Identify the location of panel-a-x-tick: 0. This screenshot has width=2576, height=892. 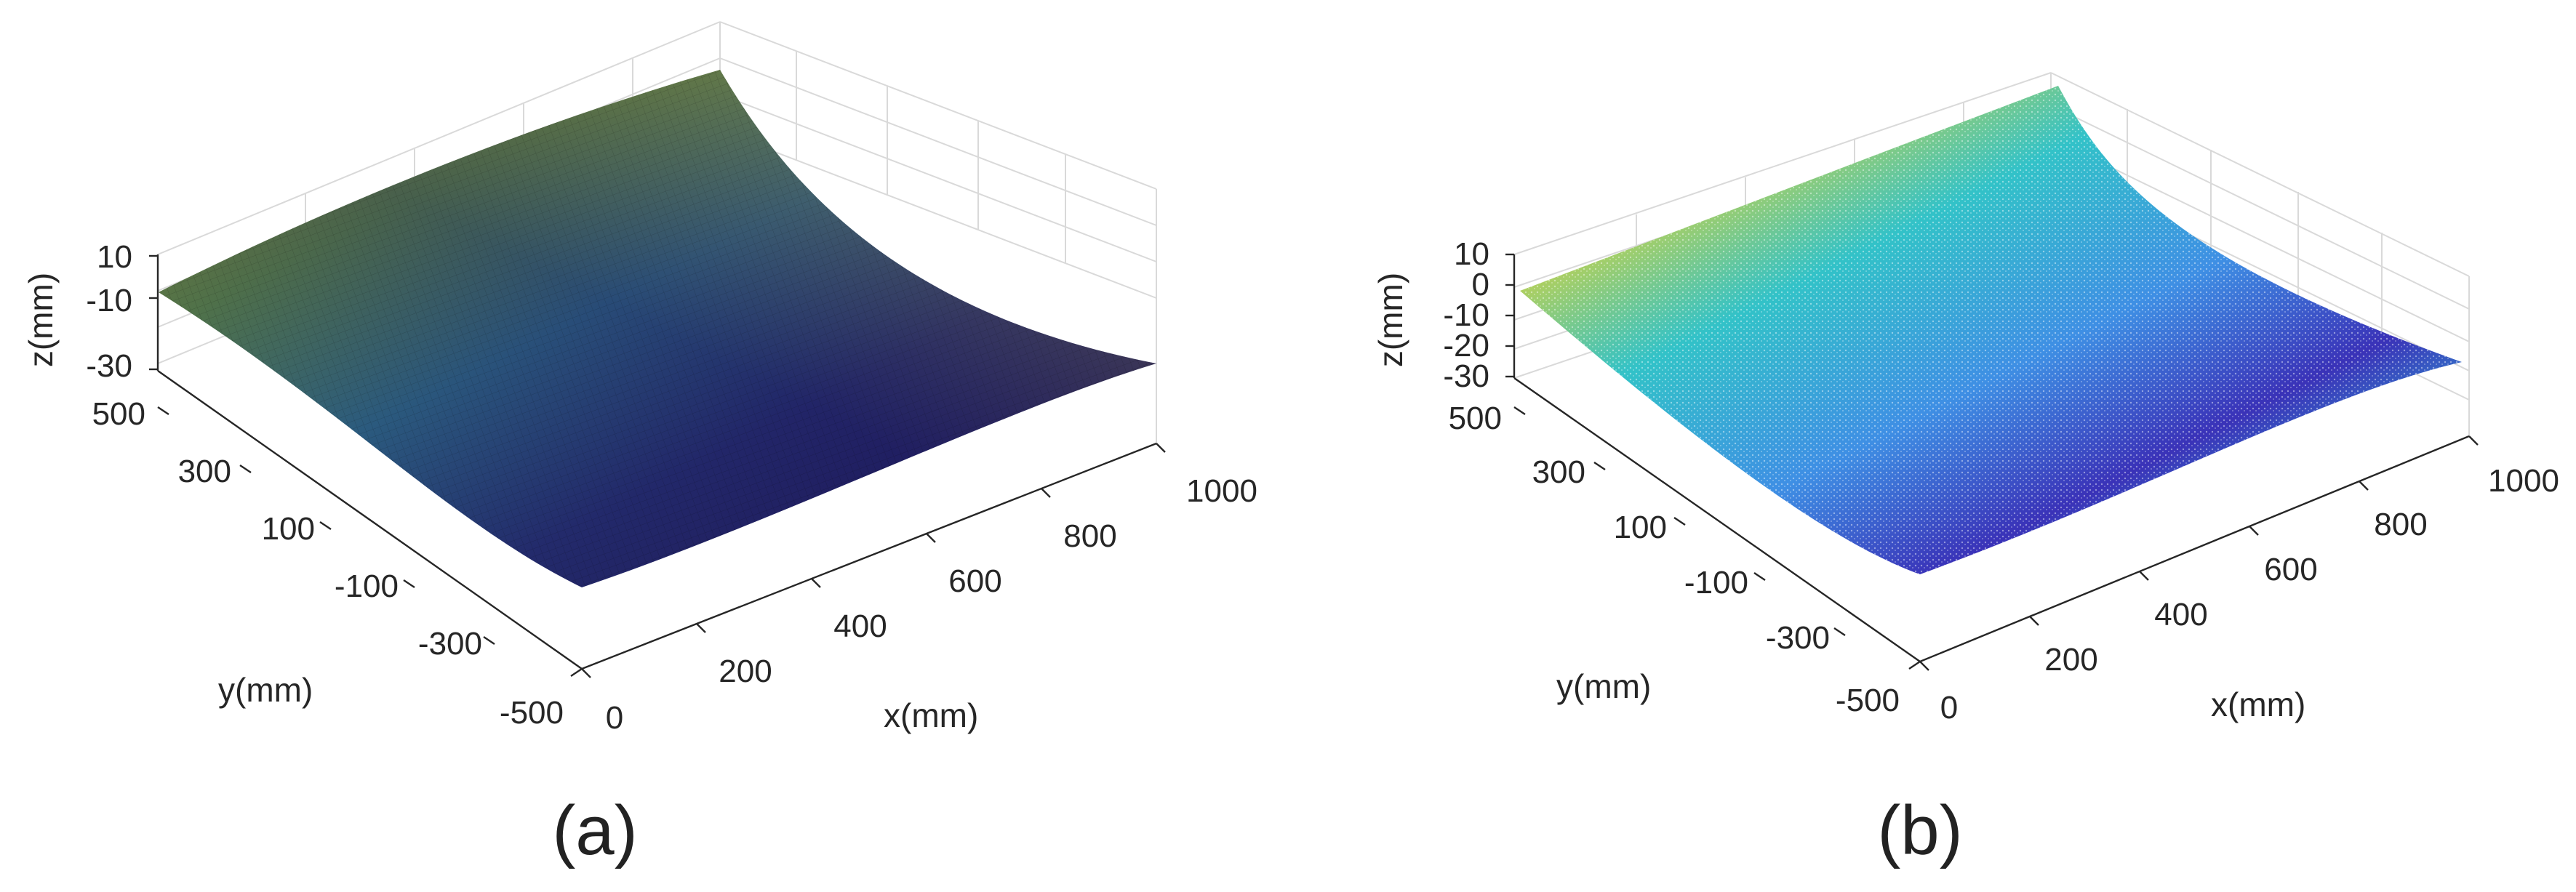
(614, 718).